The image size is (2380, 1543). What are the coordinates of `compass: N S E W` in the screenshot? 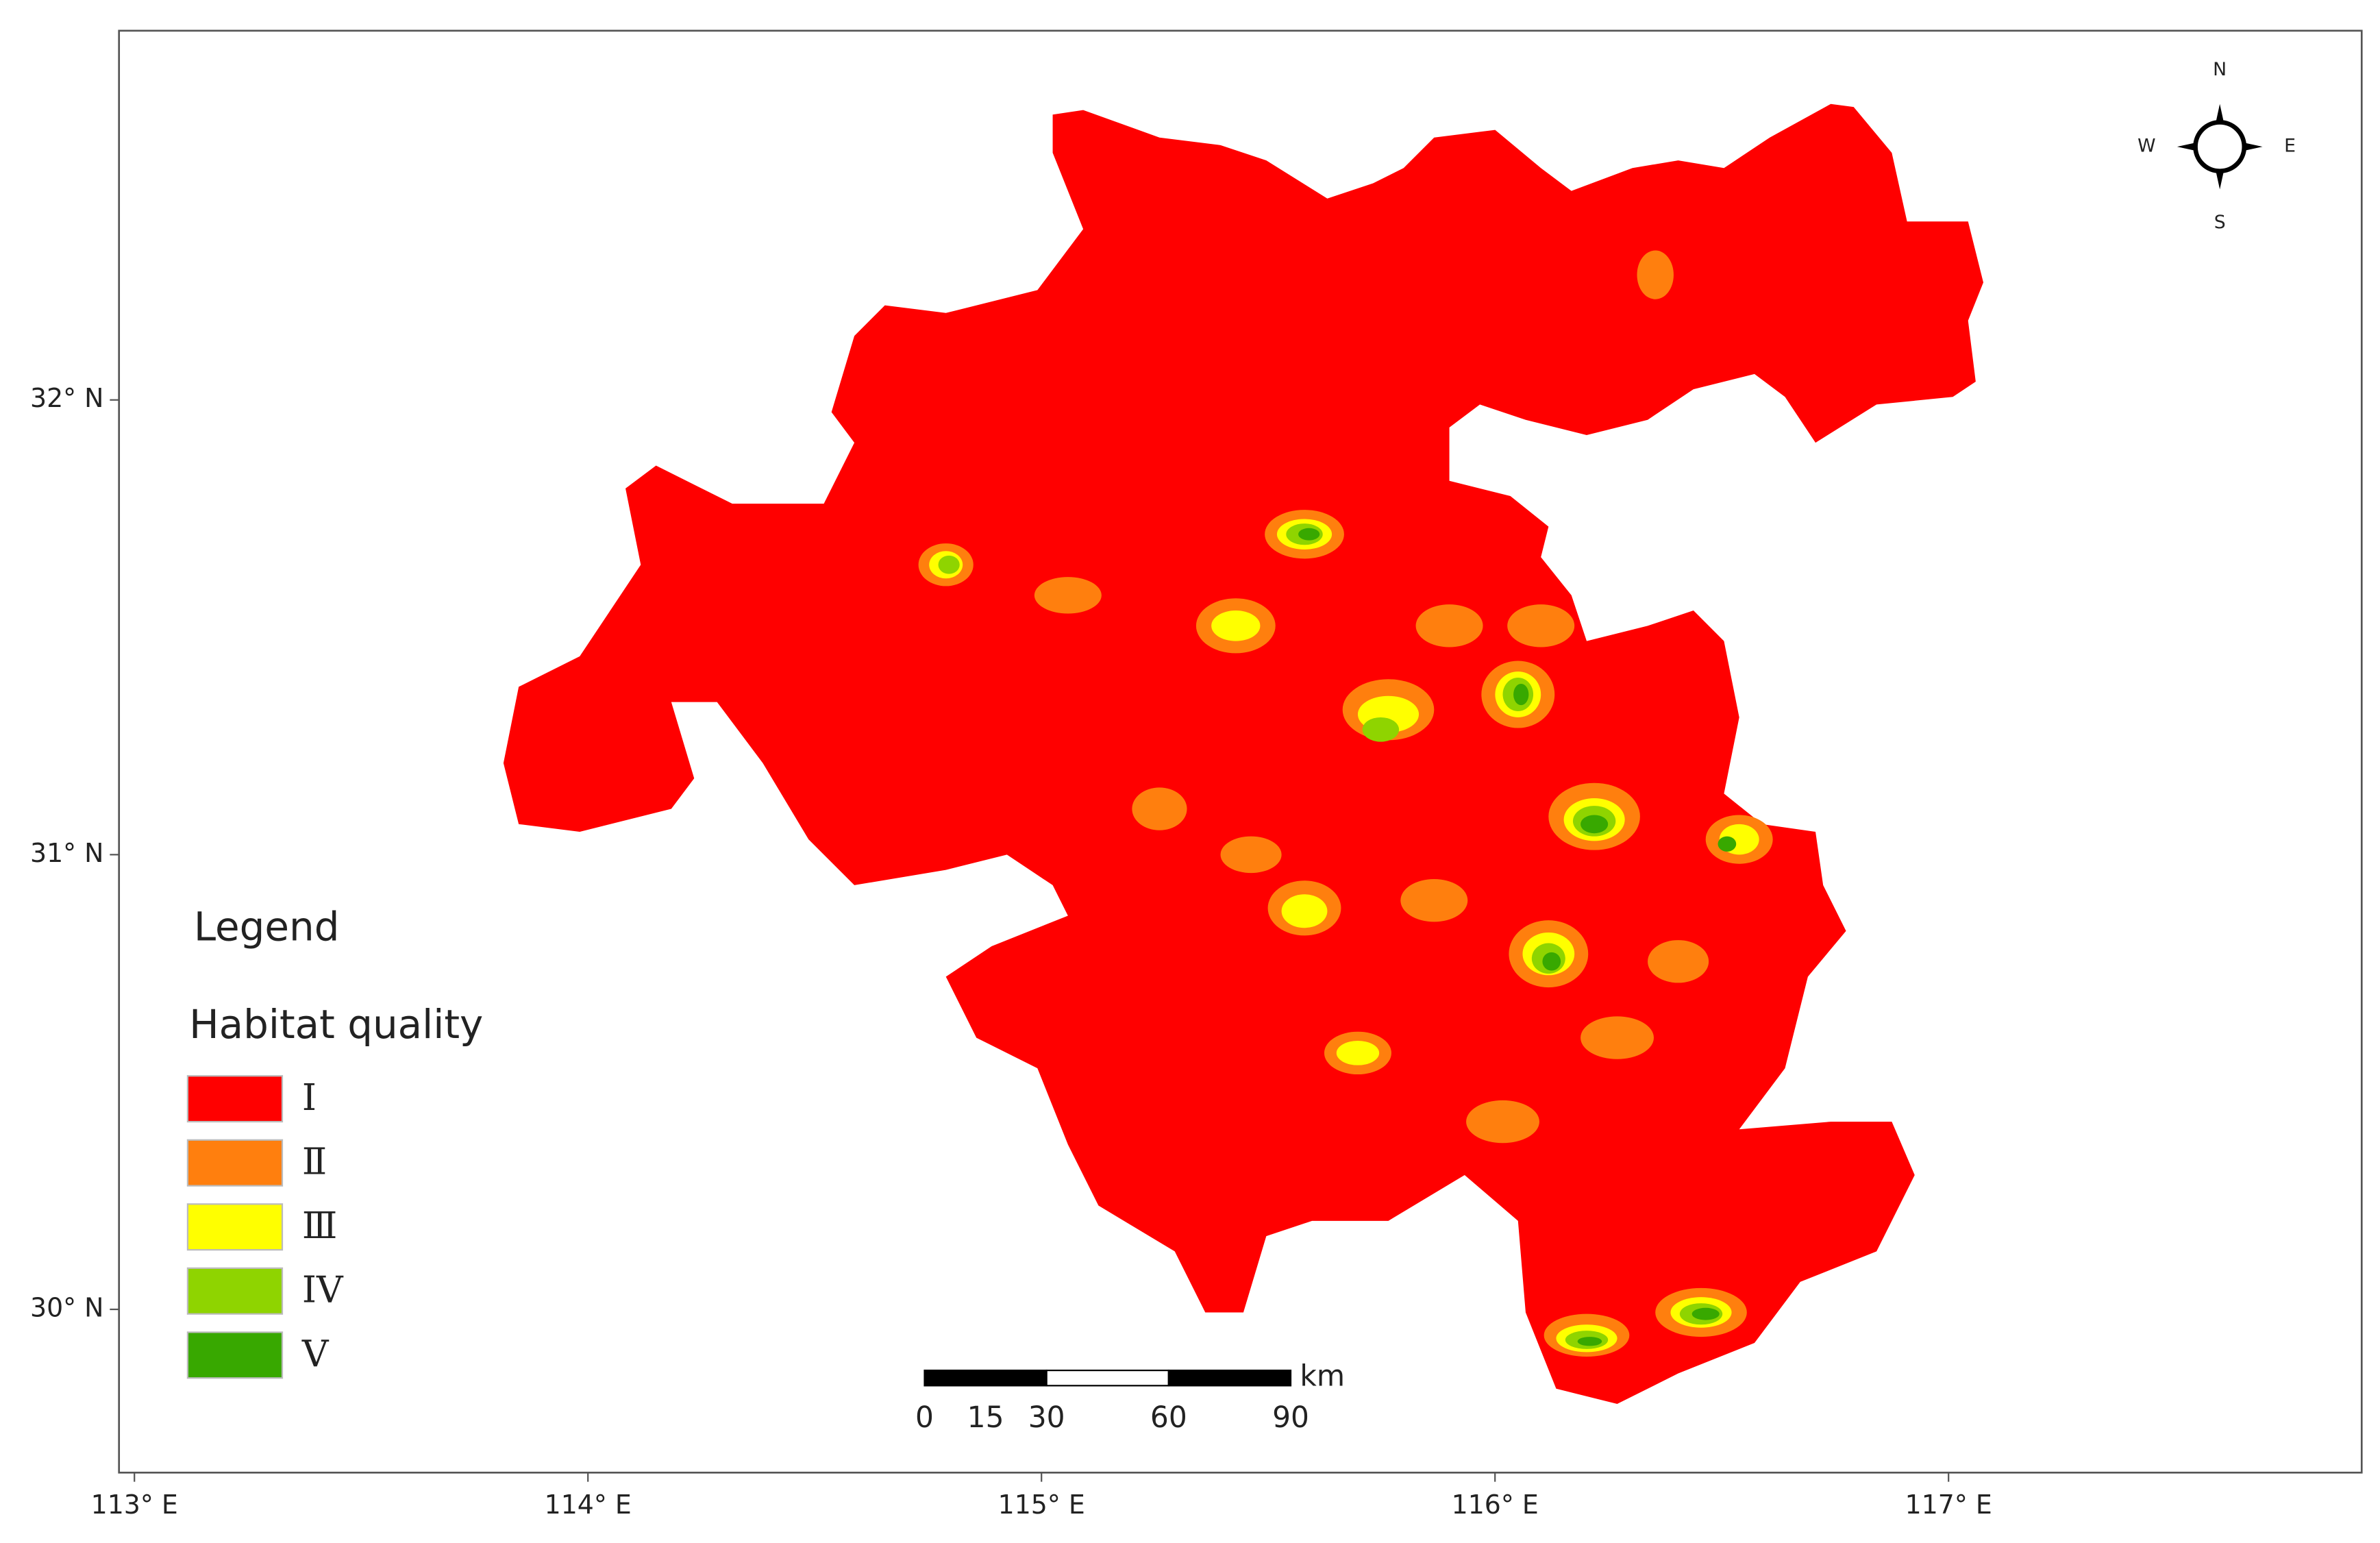 It's located at (2216, 146).